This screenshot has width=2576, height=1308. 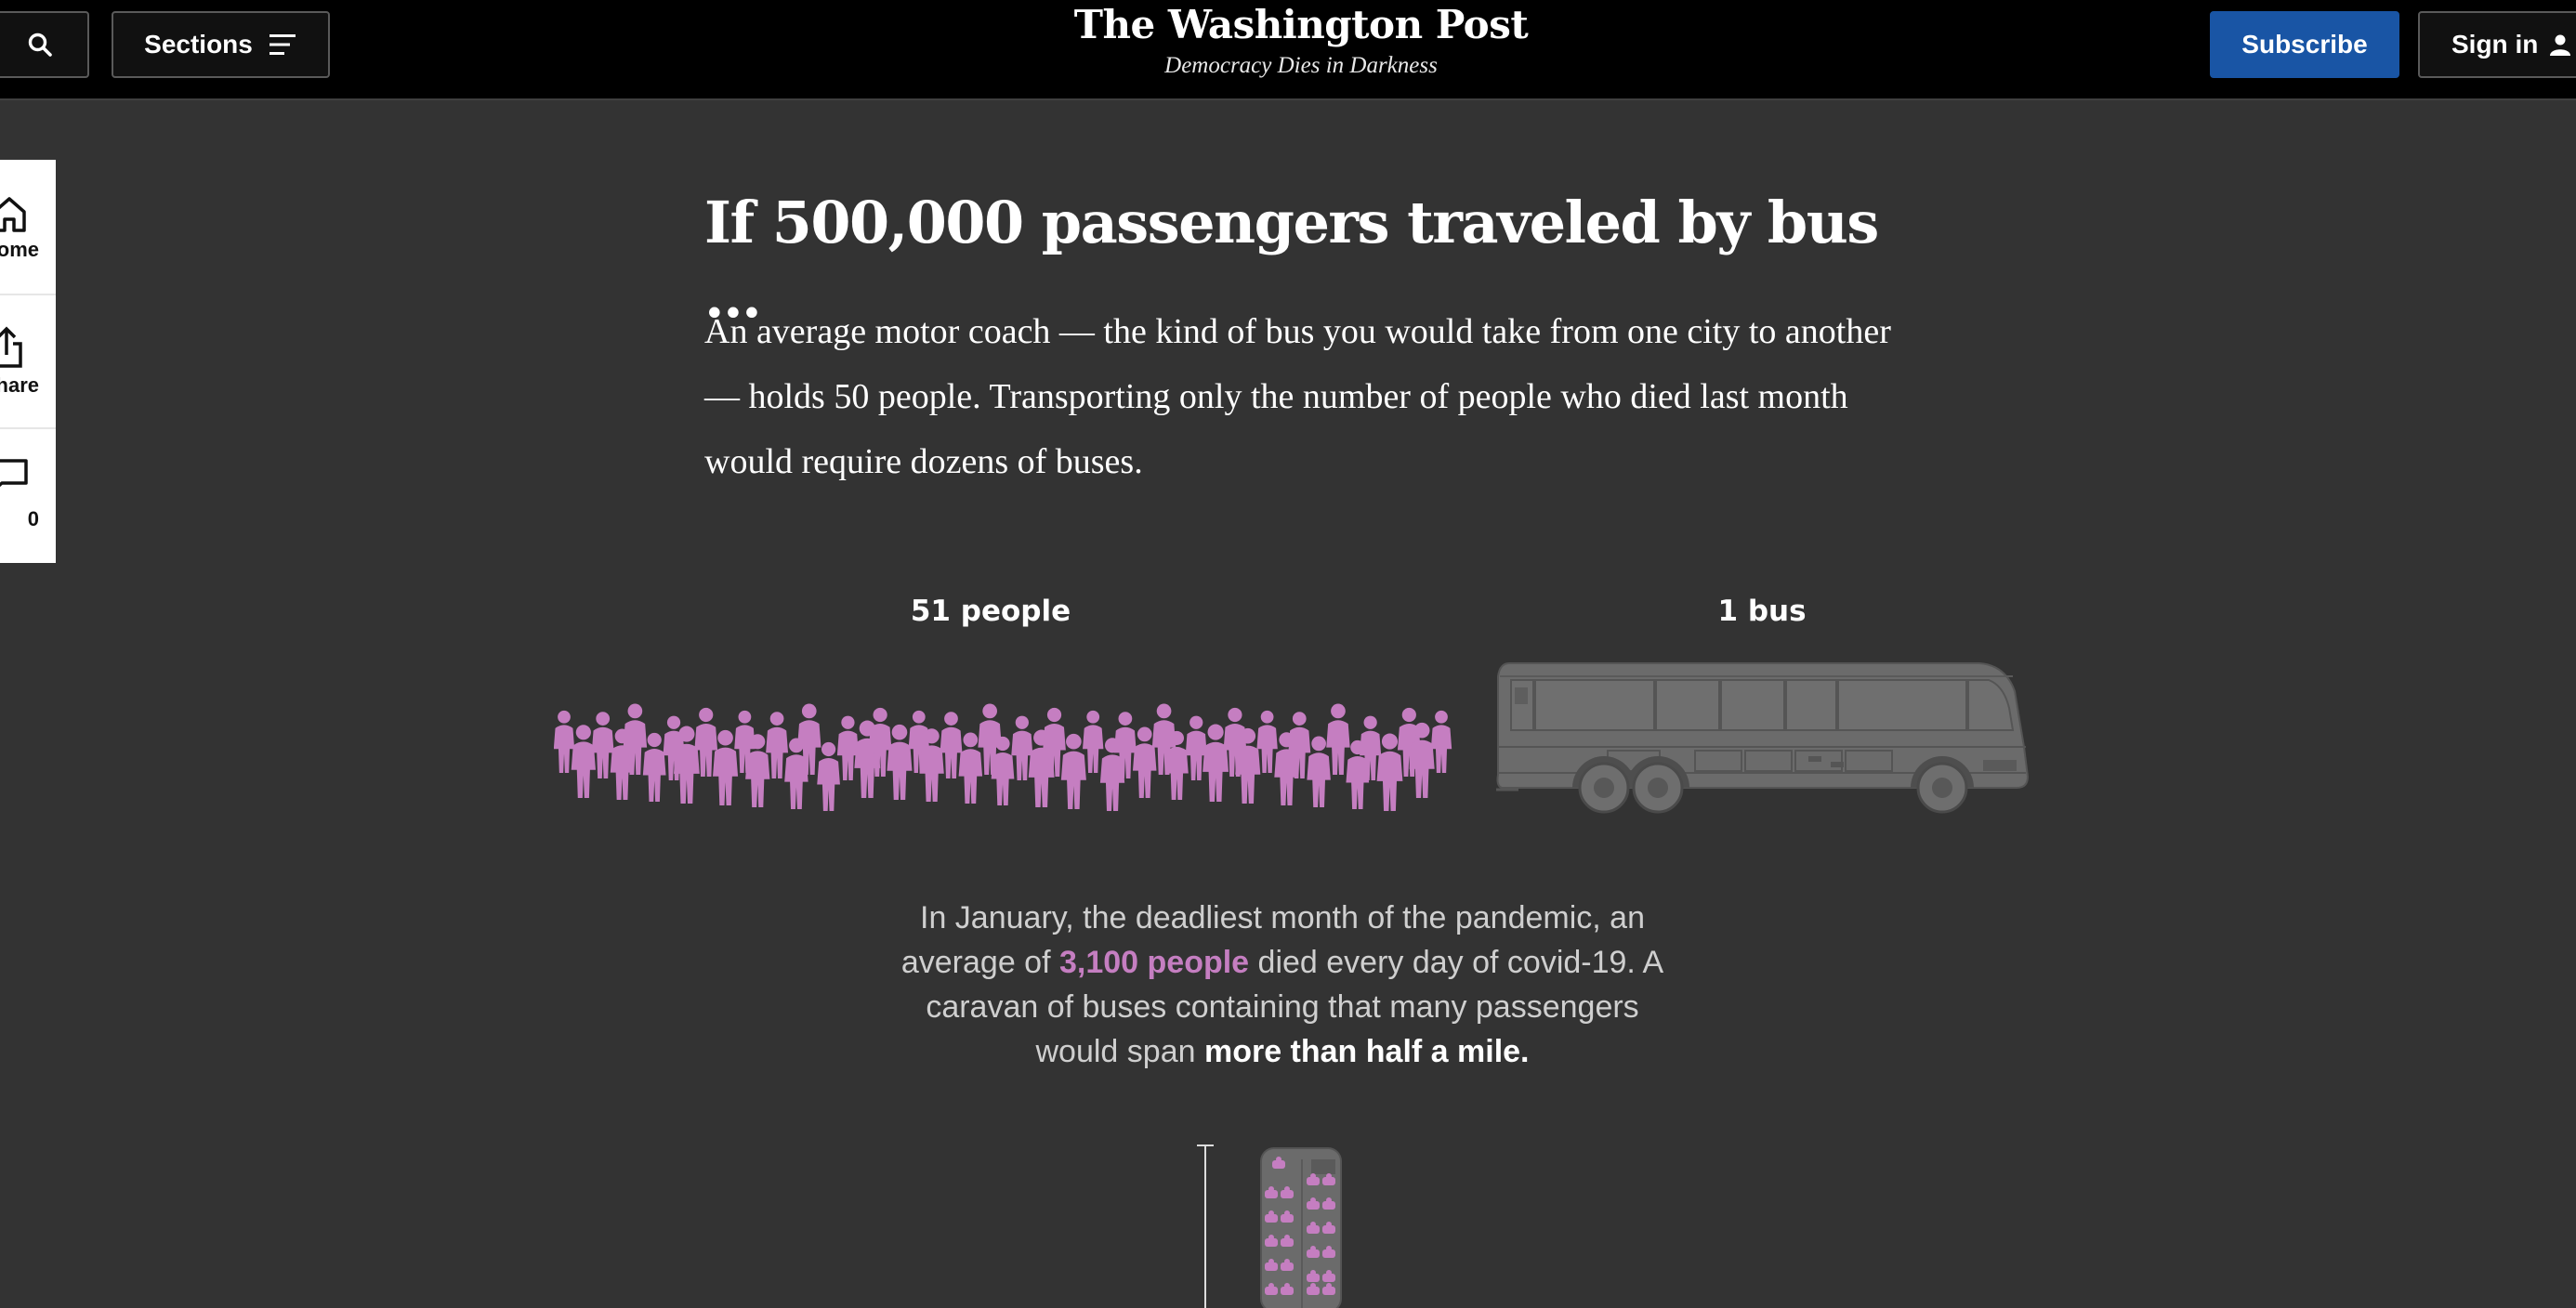 I want to click on caption-strong-distance: more than half a mile., so click(x=1366, y=1051).